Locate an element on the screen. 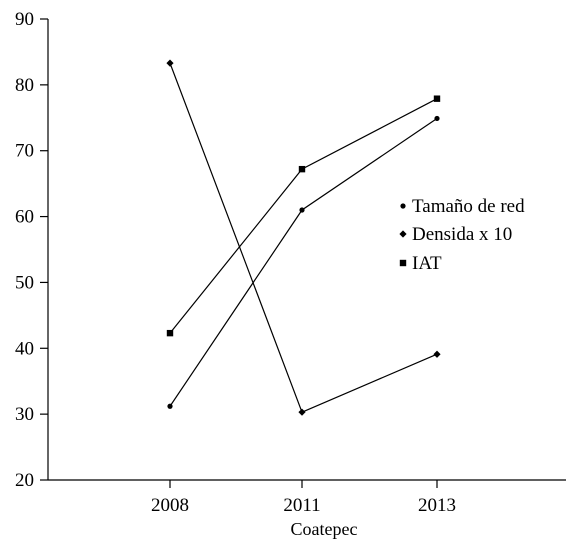  y-tick-label: 30 is located at coordinates (24, 414).